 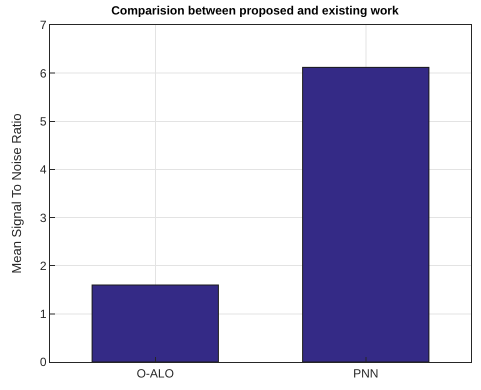 I want to click on y-tick-label: 3, so click(x=43, y=217).